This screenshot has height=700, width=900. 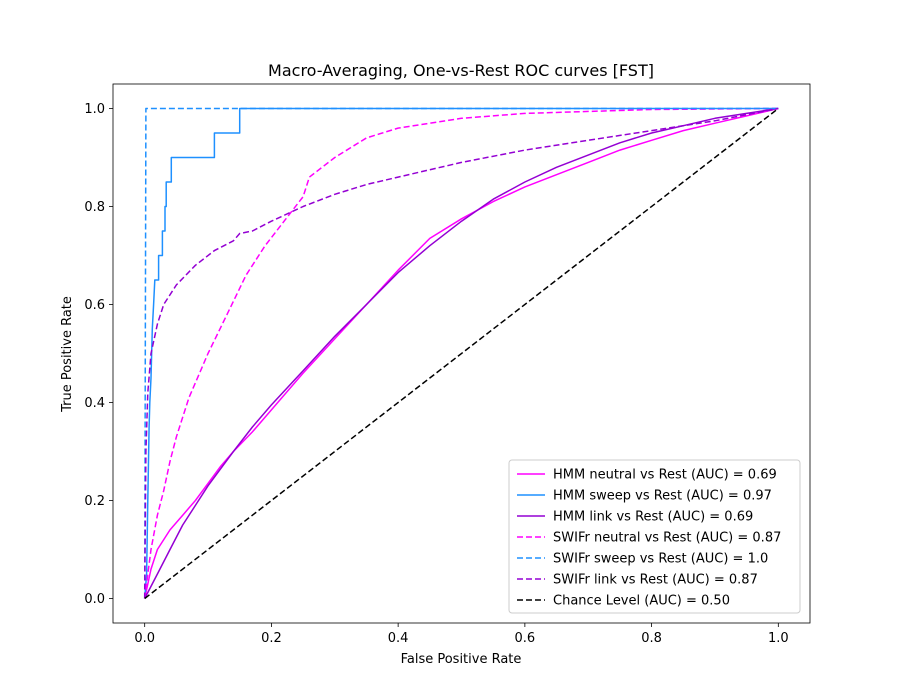 What do you see at coordinates (778, 638) in the screenshot?
I see `x-tick-label: 1.0` at bounding box center [778, 638].